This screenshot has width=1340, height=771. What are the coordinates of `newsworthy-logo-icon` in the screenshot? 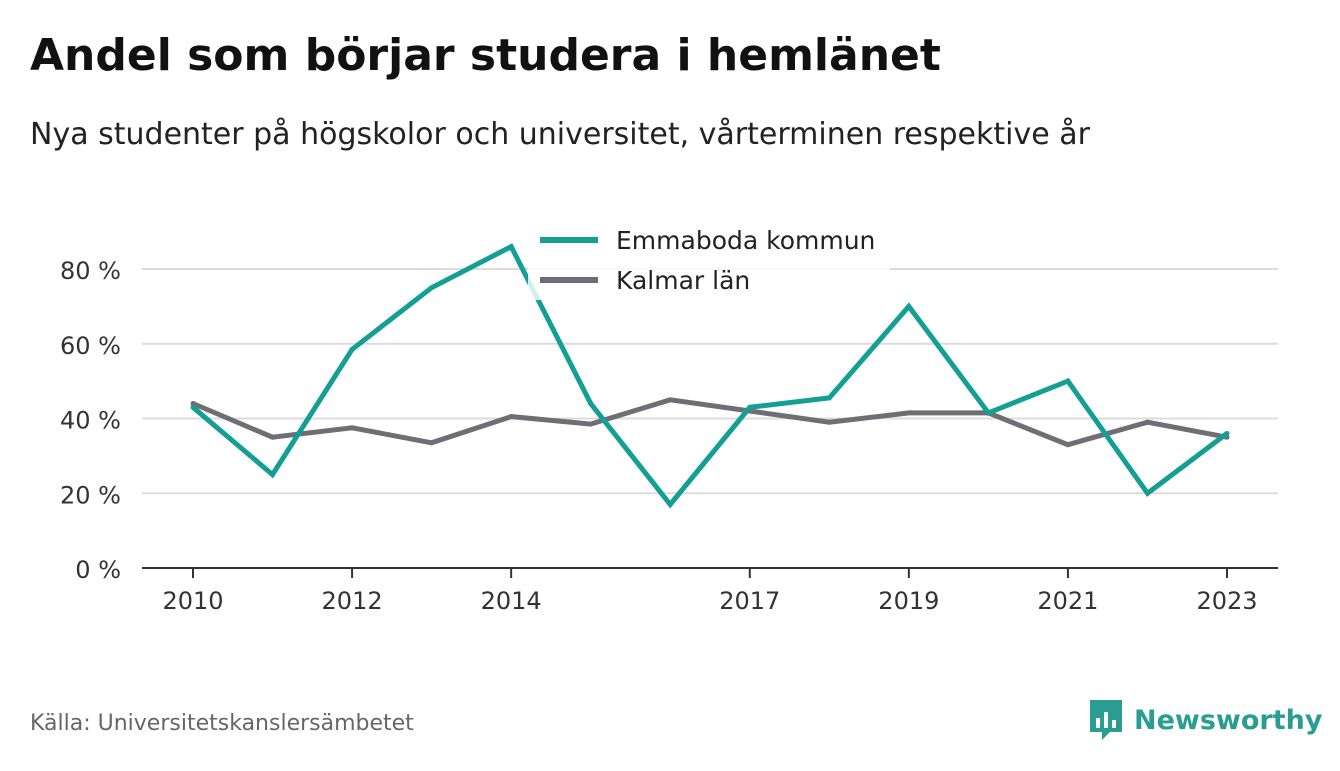 It's located at (1106, 720).